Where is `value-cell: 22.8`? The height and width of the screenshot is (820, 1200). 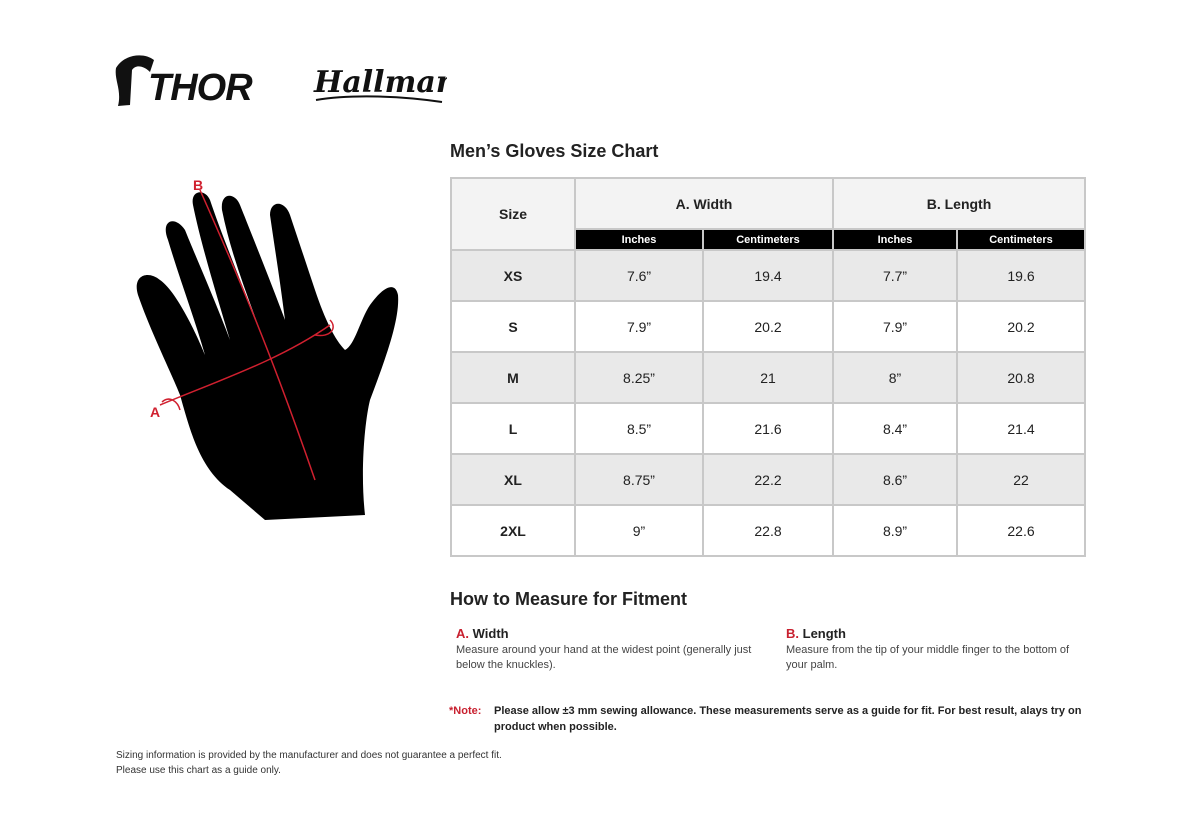 value-cell: 22.8 is located at coordinates (768, 530).